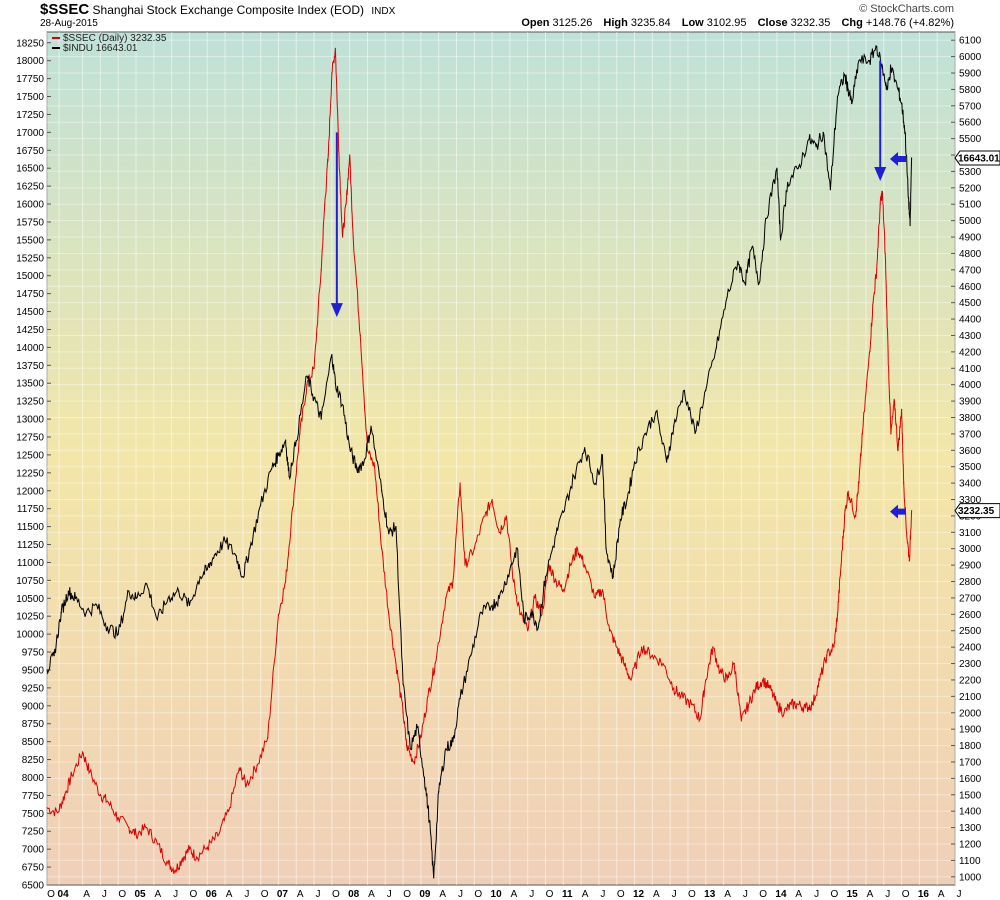  What do you see at coordinates (283, 894) in the screenshot?
I see `x-tick-label: 07` at bounding box center [283, 894].